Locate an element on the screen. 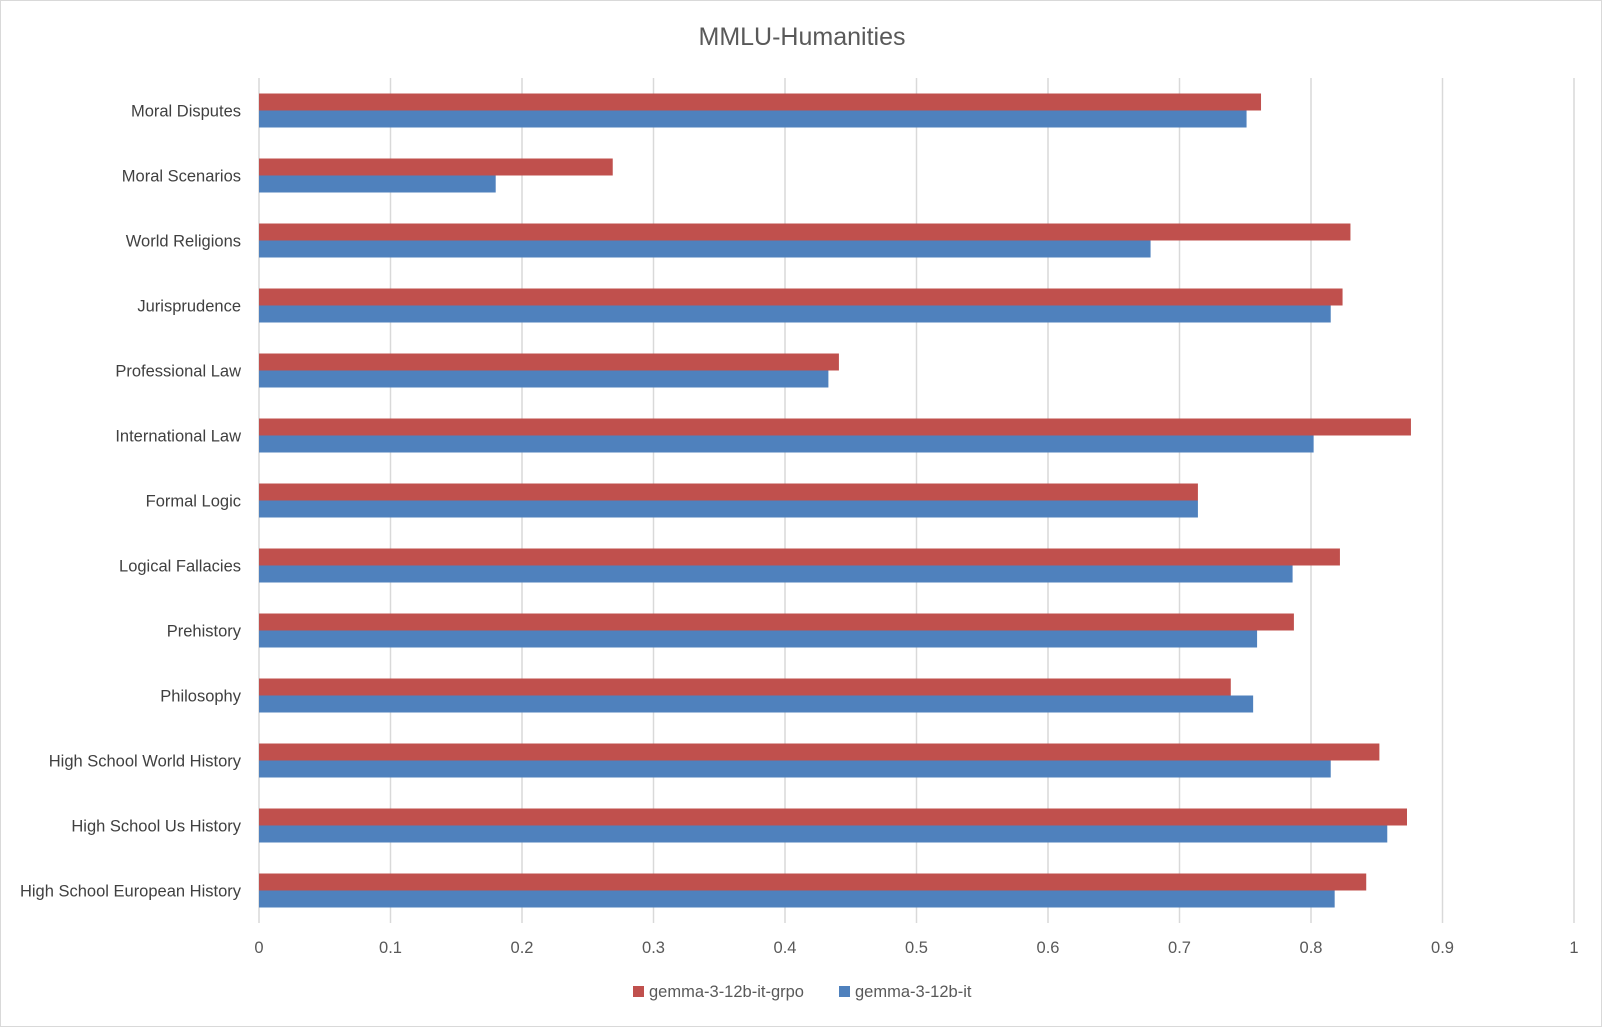 This screenshot has width=1602, height=1028. x-tick-label: 0 is located at coordinates (258, 948).